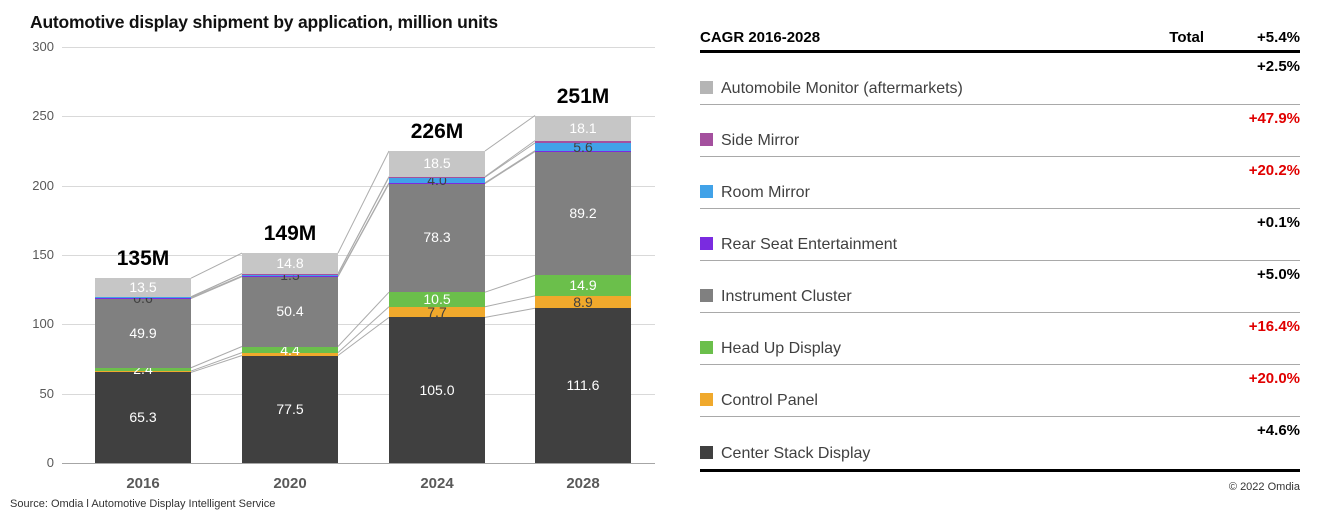  What do you see at coordinates (583, 483) in the screenshot?
I see `x-axis-label: 2028` at bounding box center [583, 483].